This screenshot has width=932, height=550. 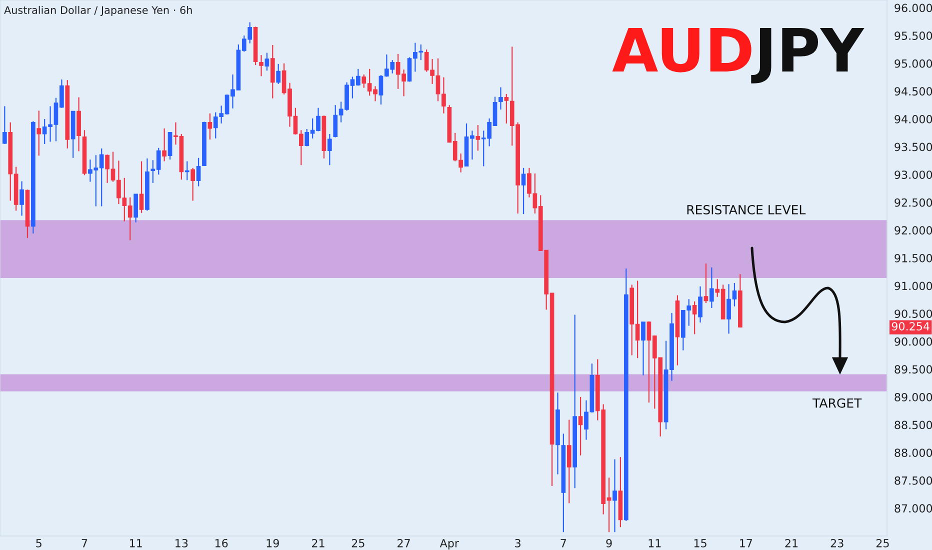 I want to click on y-tick-label: 87.500, so click(x=913, y=480).